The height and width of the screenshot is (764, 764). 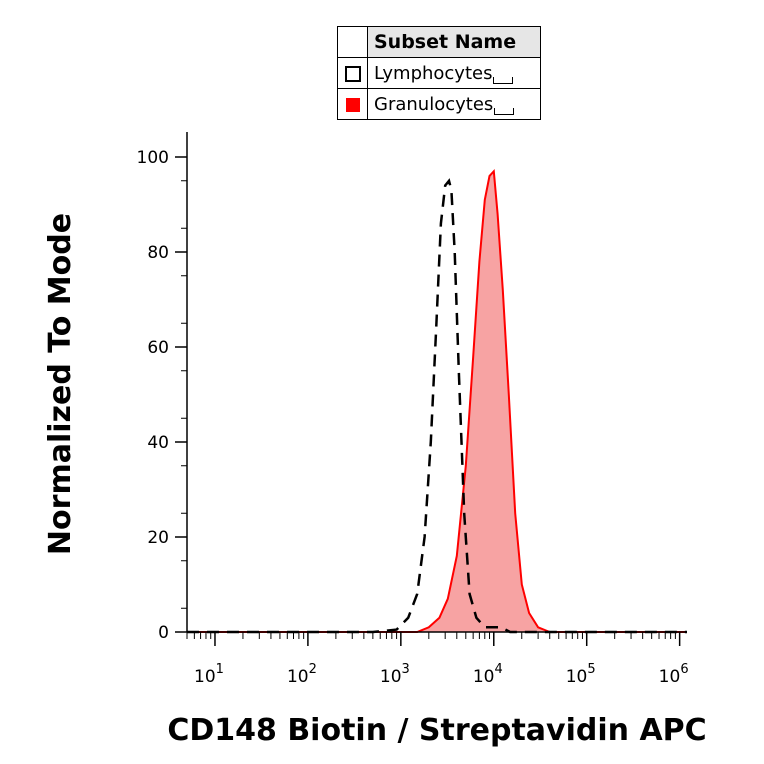 What do you see at coordinates (352, 42) in the screenshot?
I see `legend-header-blank` at bounding box center [352, 42].